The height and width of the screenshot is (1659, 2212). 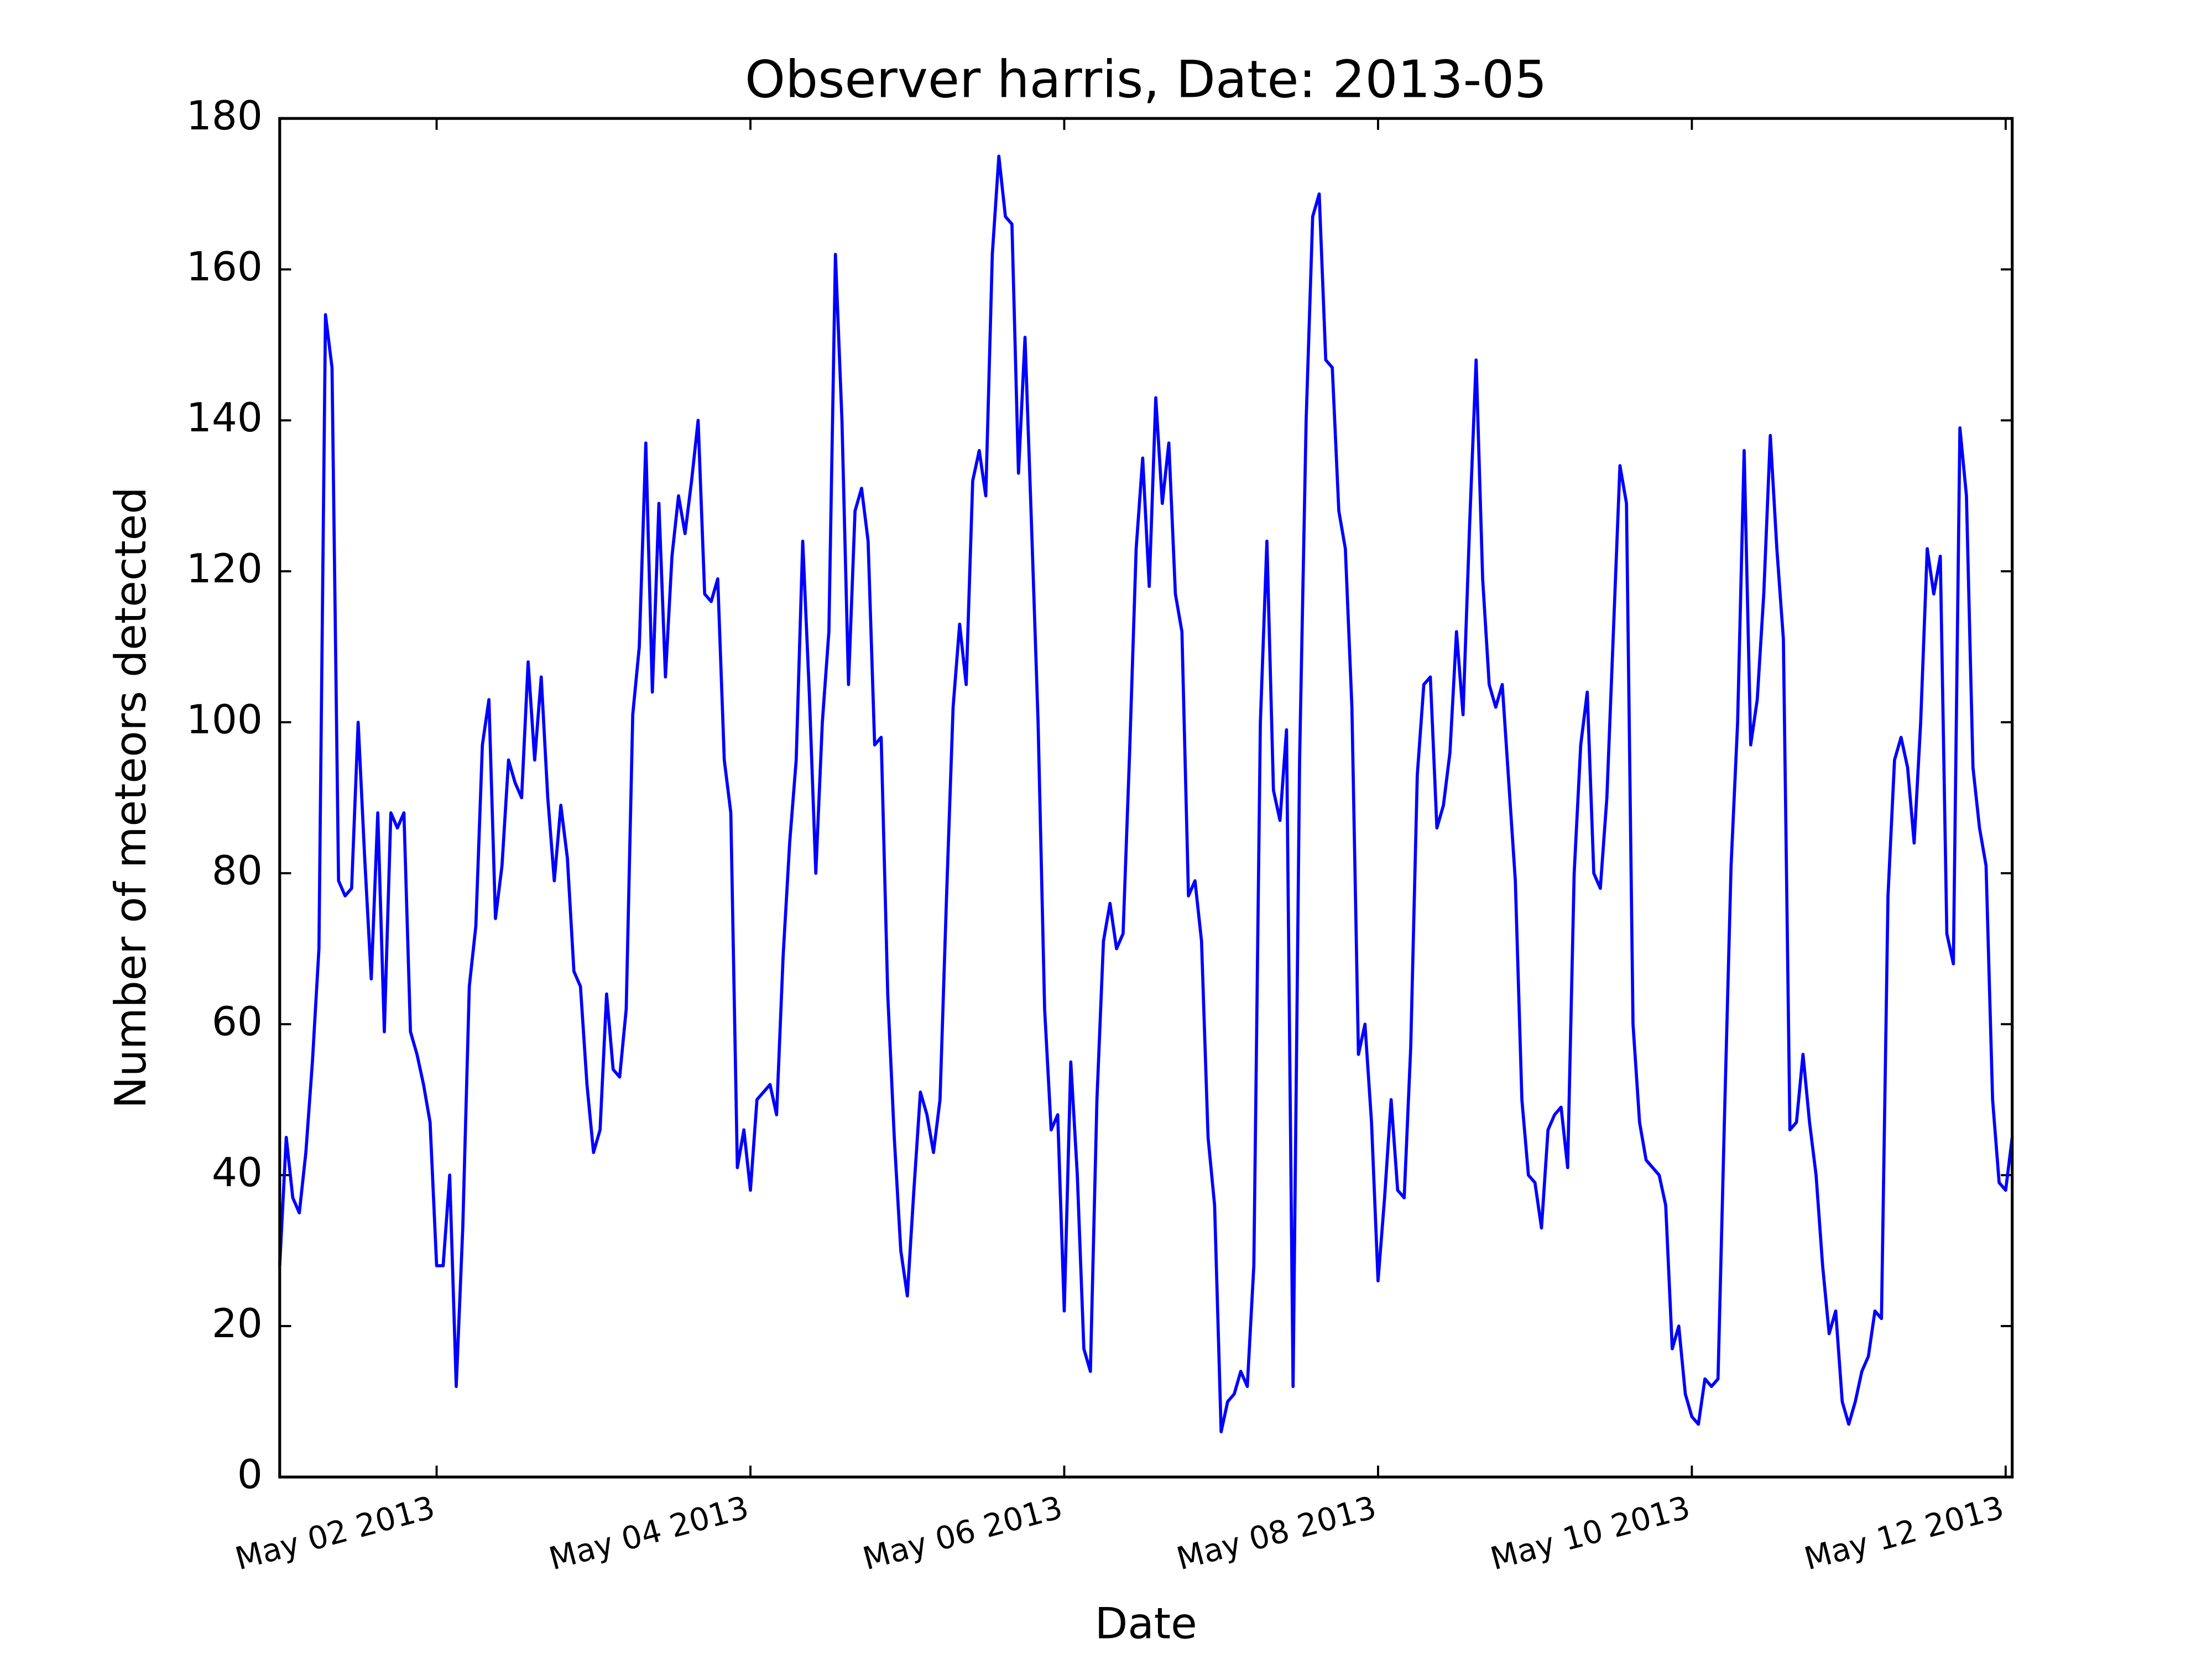 I want to click on y-tick-label: 0, so click(x=250, y=1475).